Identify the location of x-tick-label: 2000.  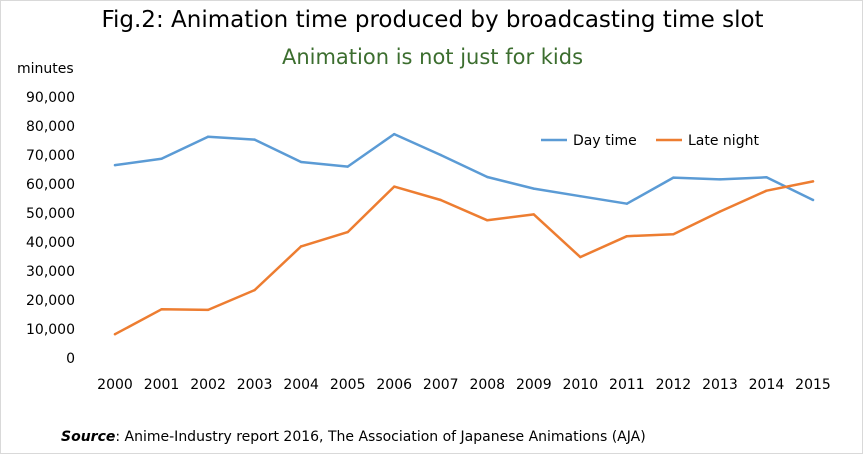
(115, 385).